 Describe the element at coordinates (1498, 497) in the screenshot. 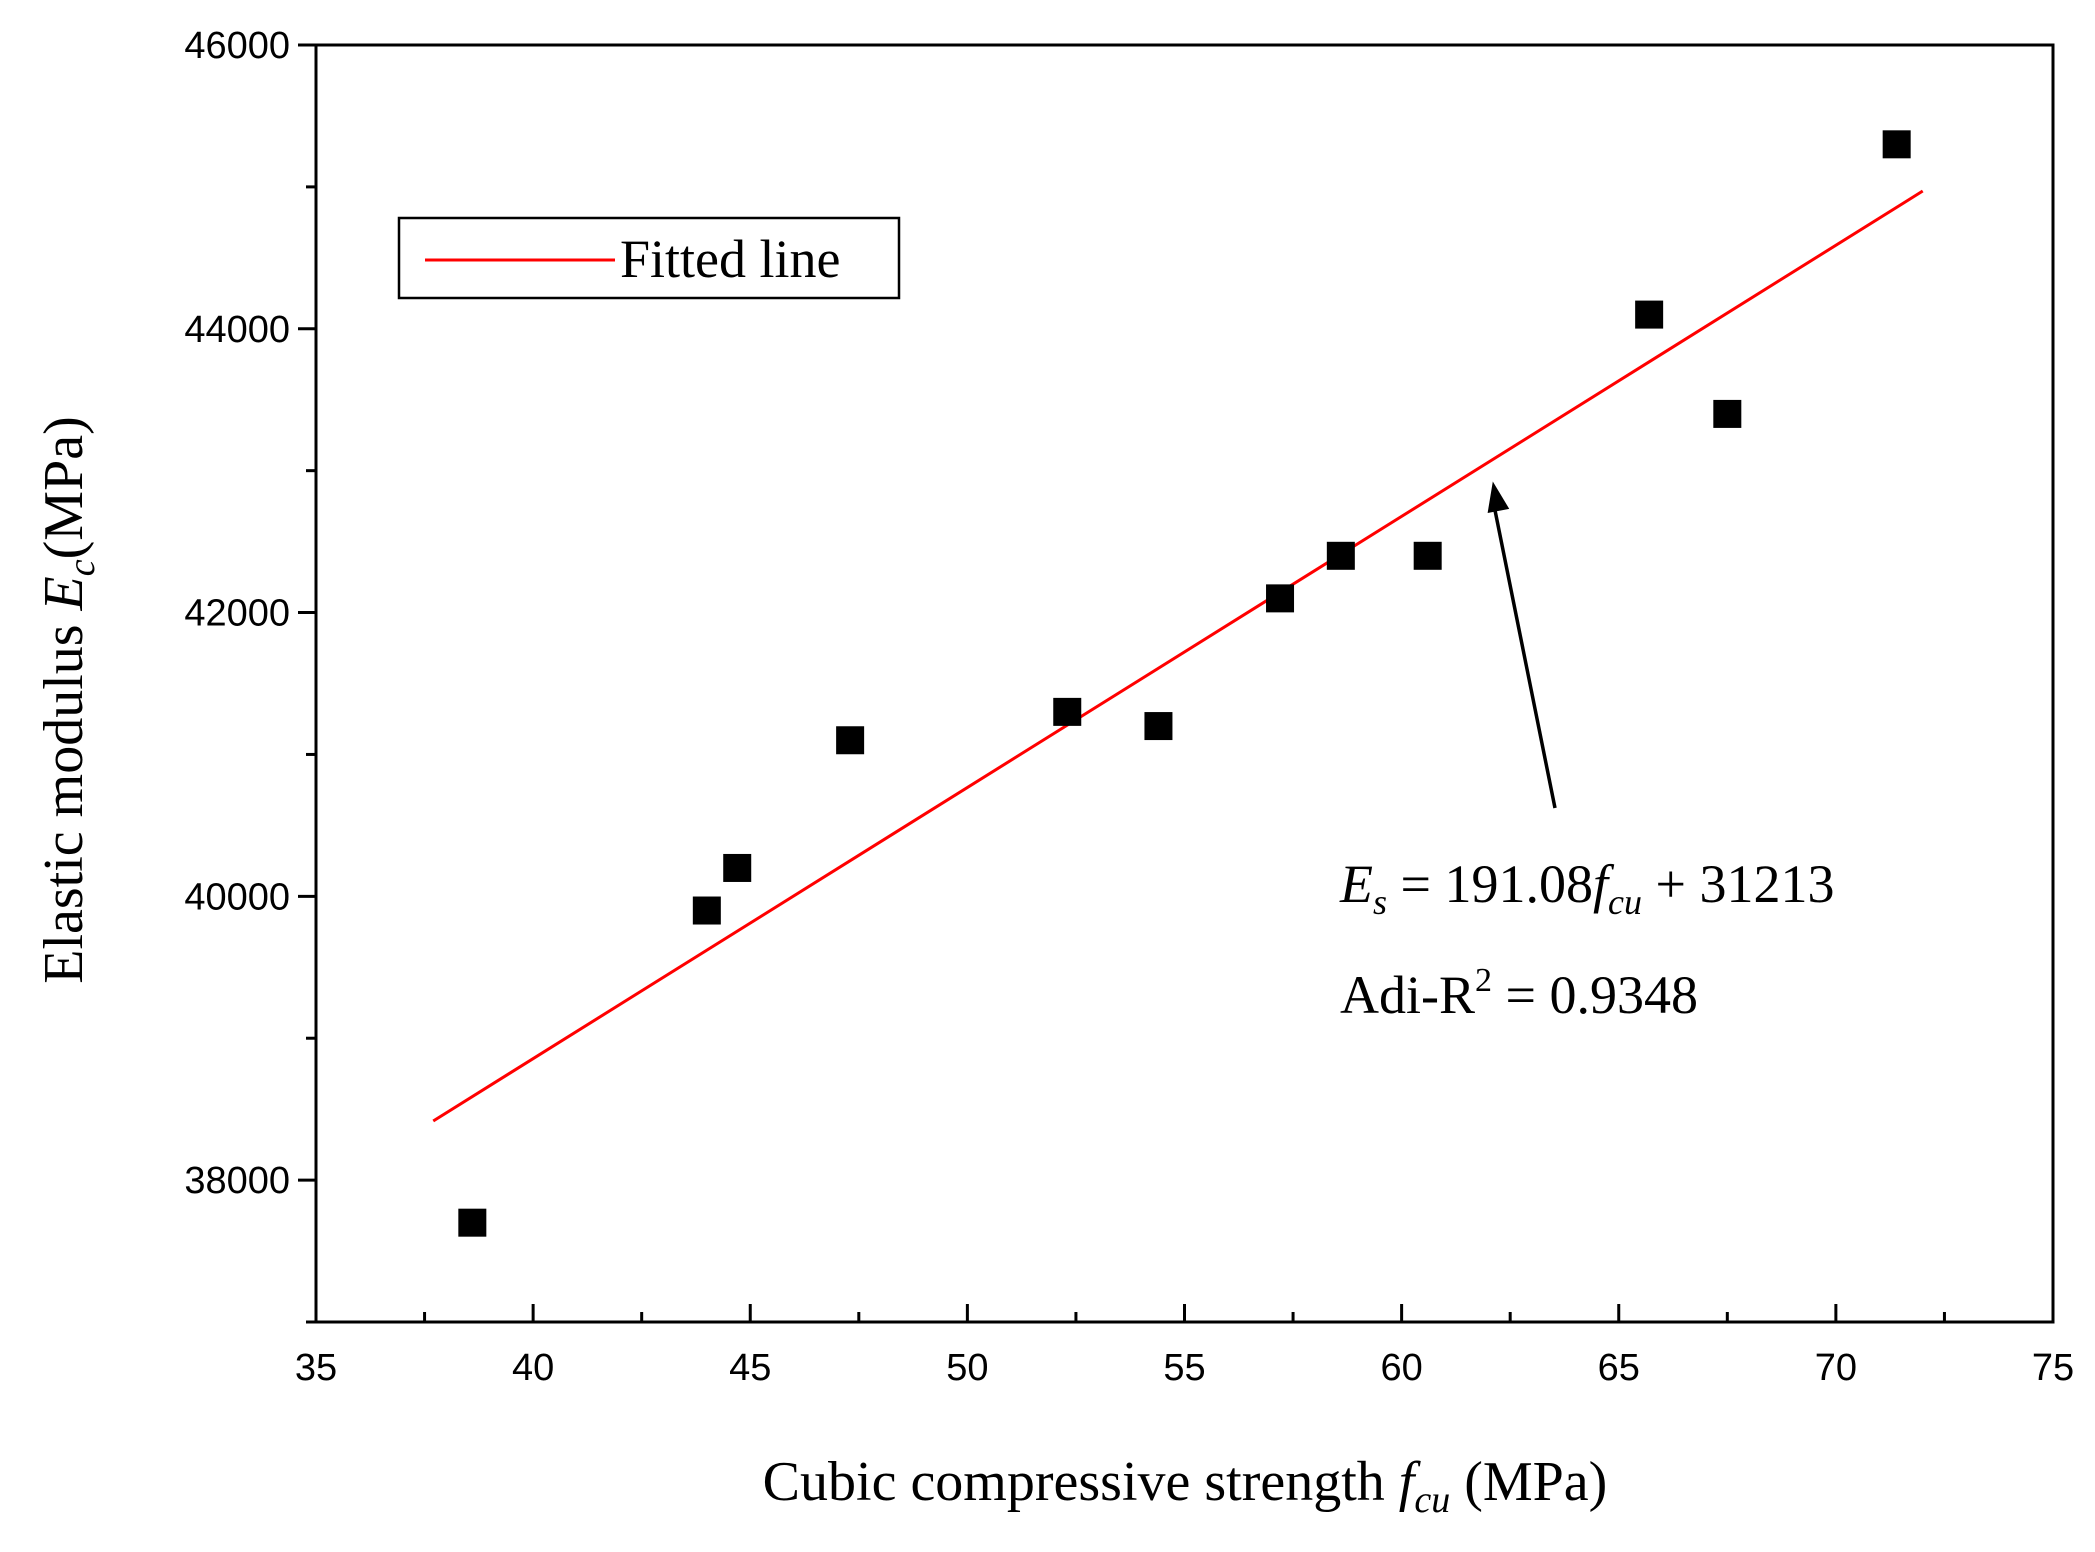

I see `arrow-head` at that location.